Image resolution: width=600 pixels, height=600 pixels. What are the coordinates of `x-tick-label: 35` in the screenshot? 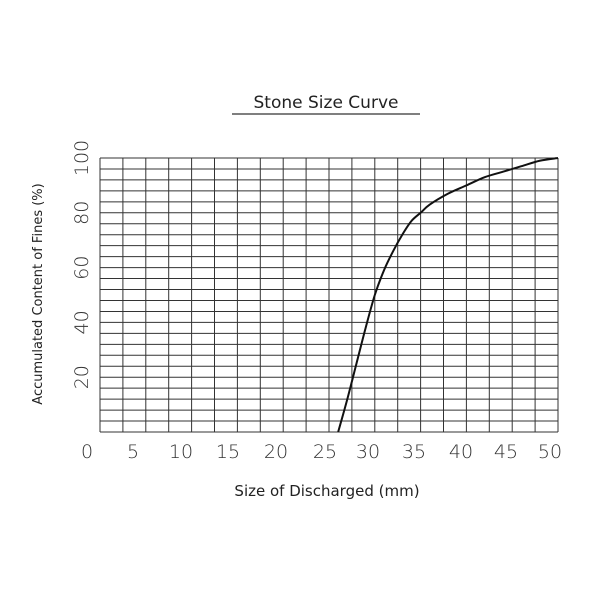 It's located at (414, 452).